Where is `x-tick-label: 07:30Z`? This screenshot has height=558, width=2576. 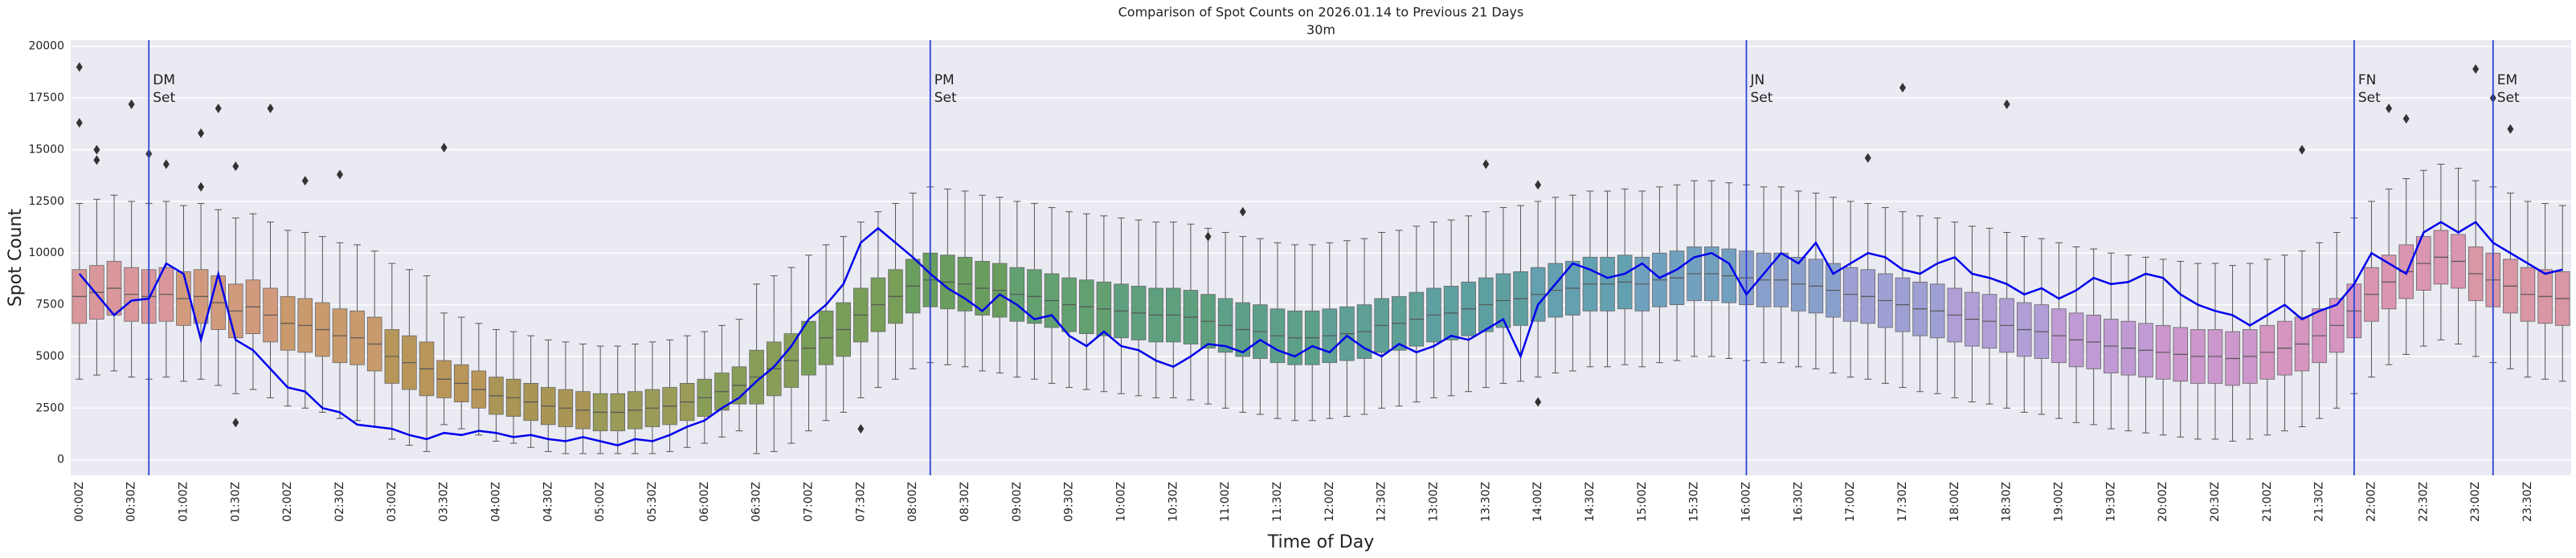
x-tick-label: 07:30Z is located at coordinates (861, 502).